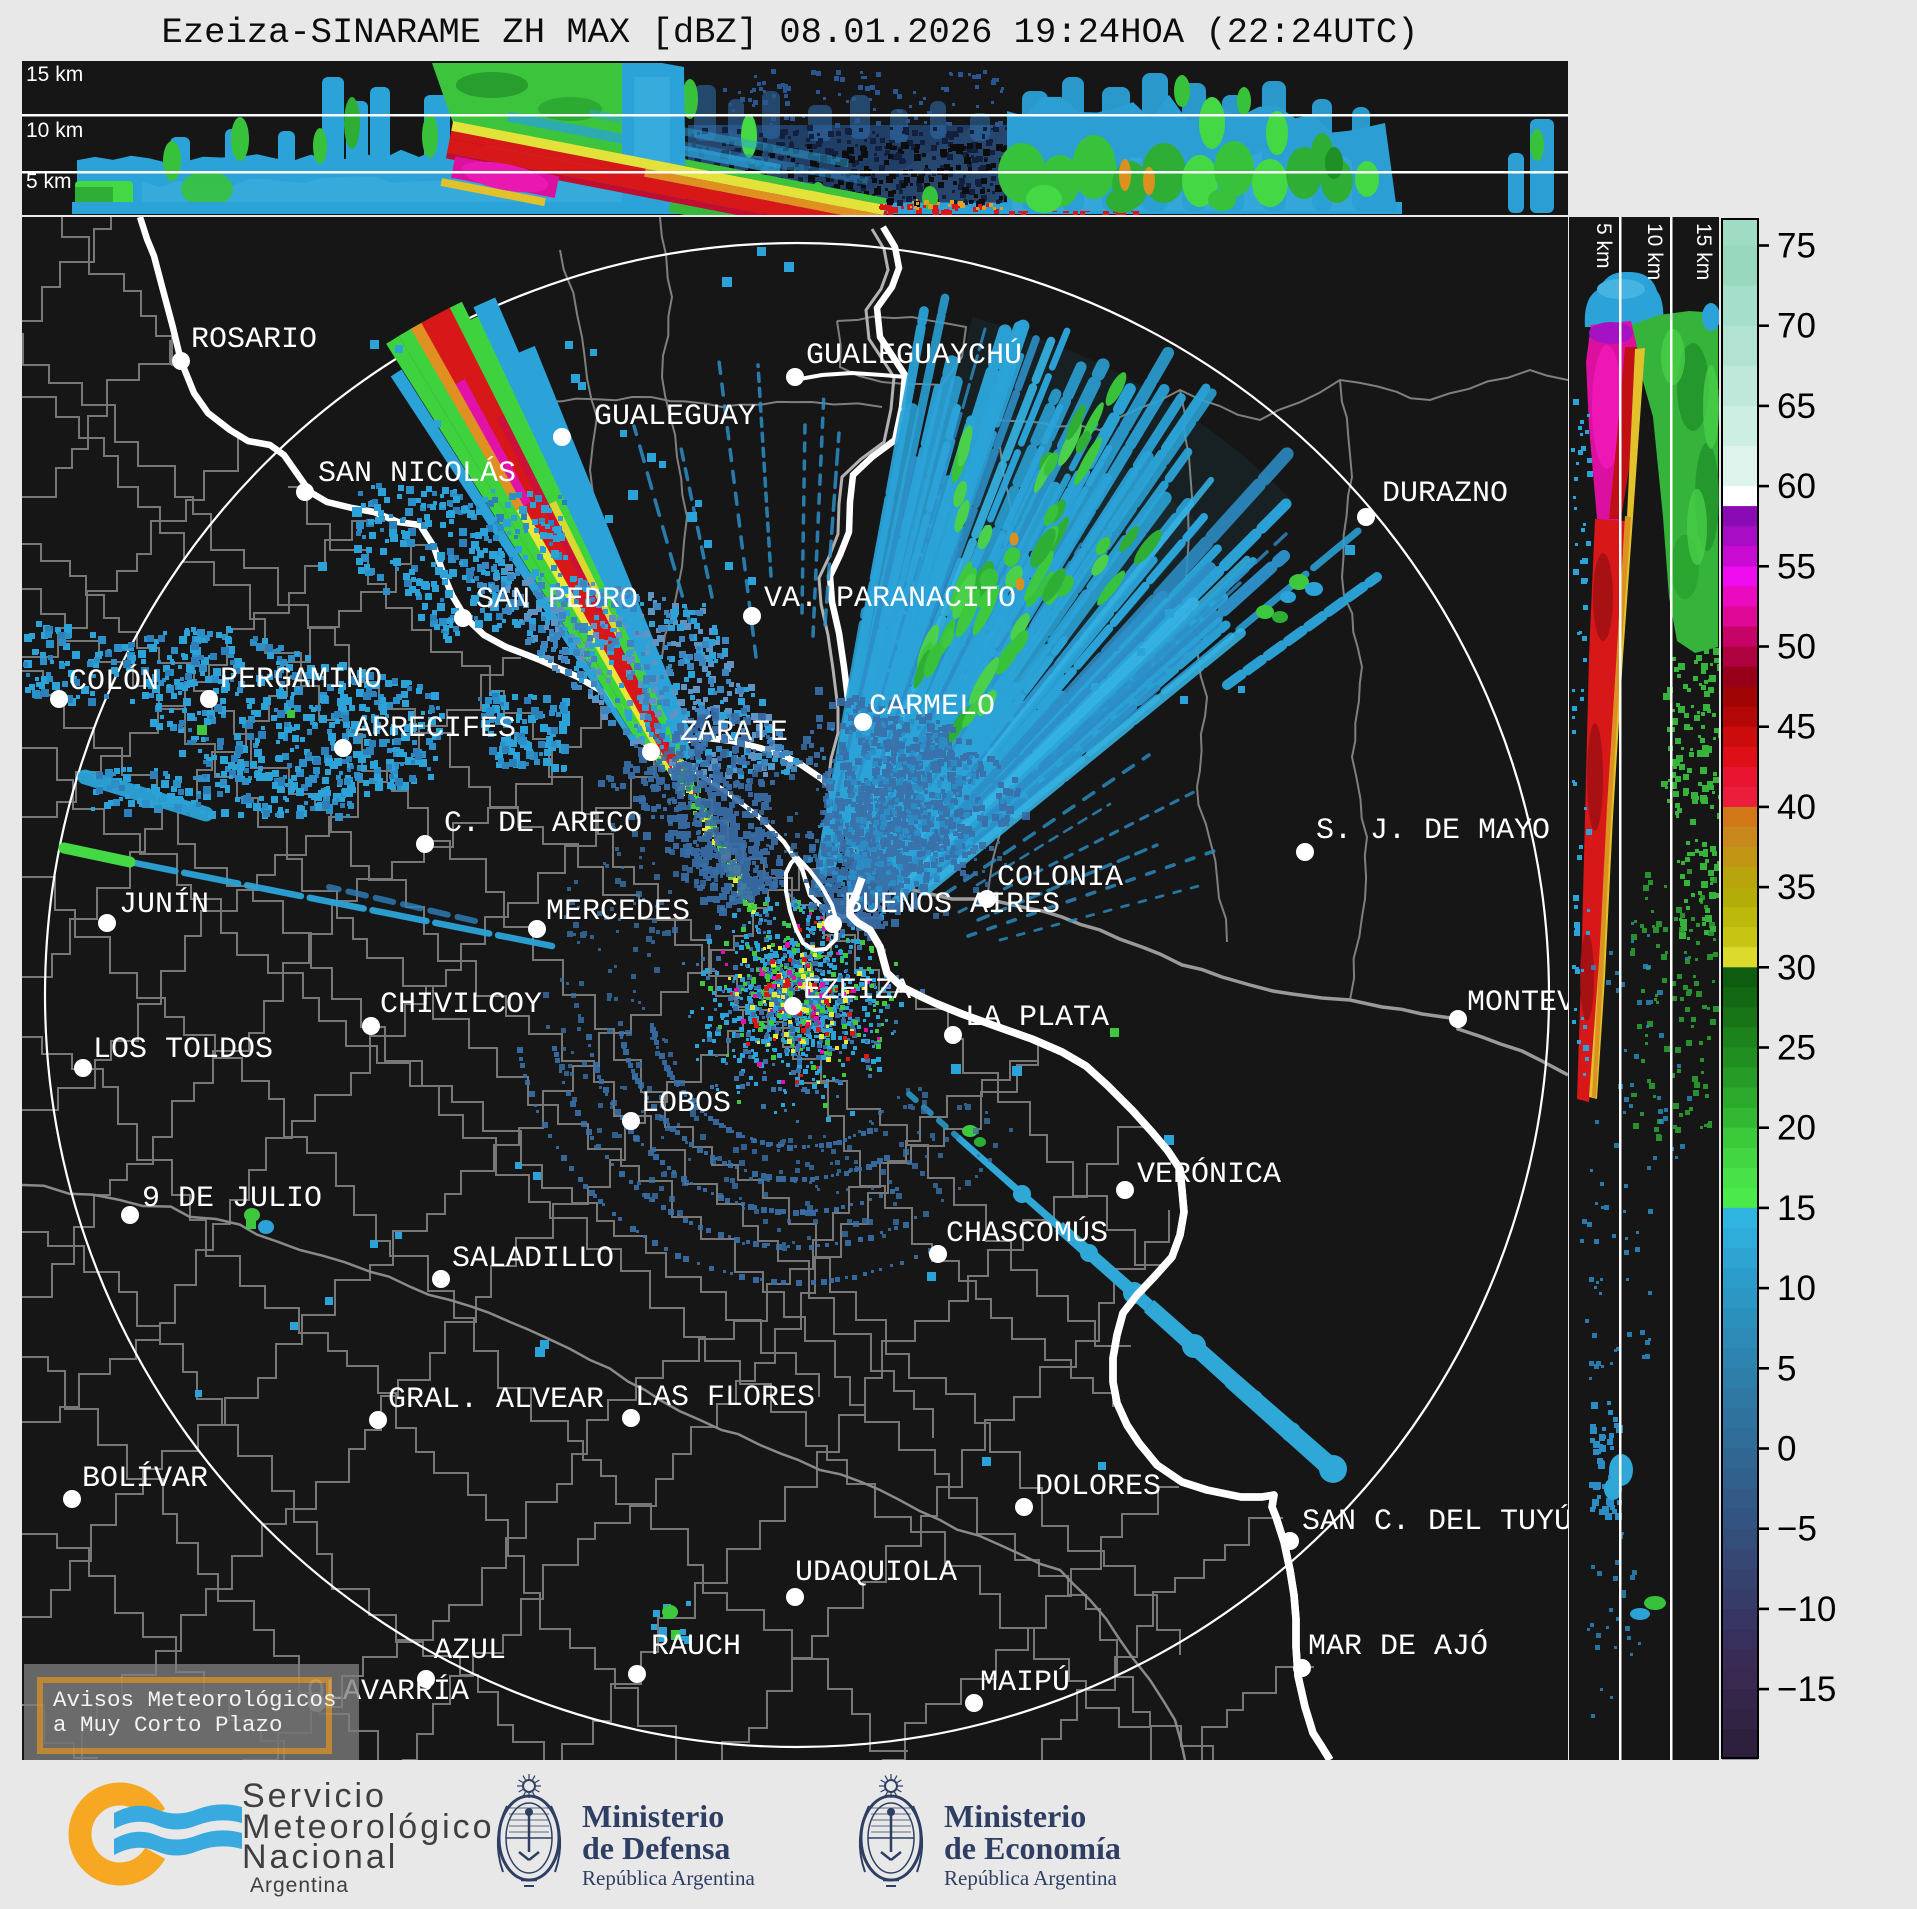  Describe the element at coordinates (533, 1259) in the screenshot. I see `svg-text: SALADILLO` at that location.